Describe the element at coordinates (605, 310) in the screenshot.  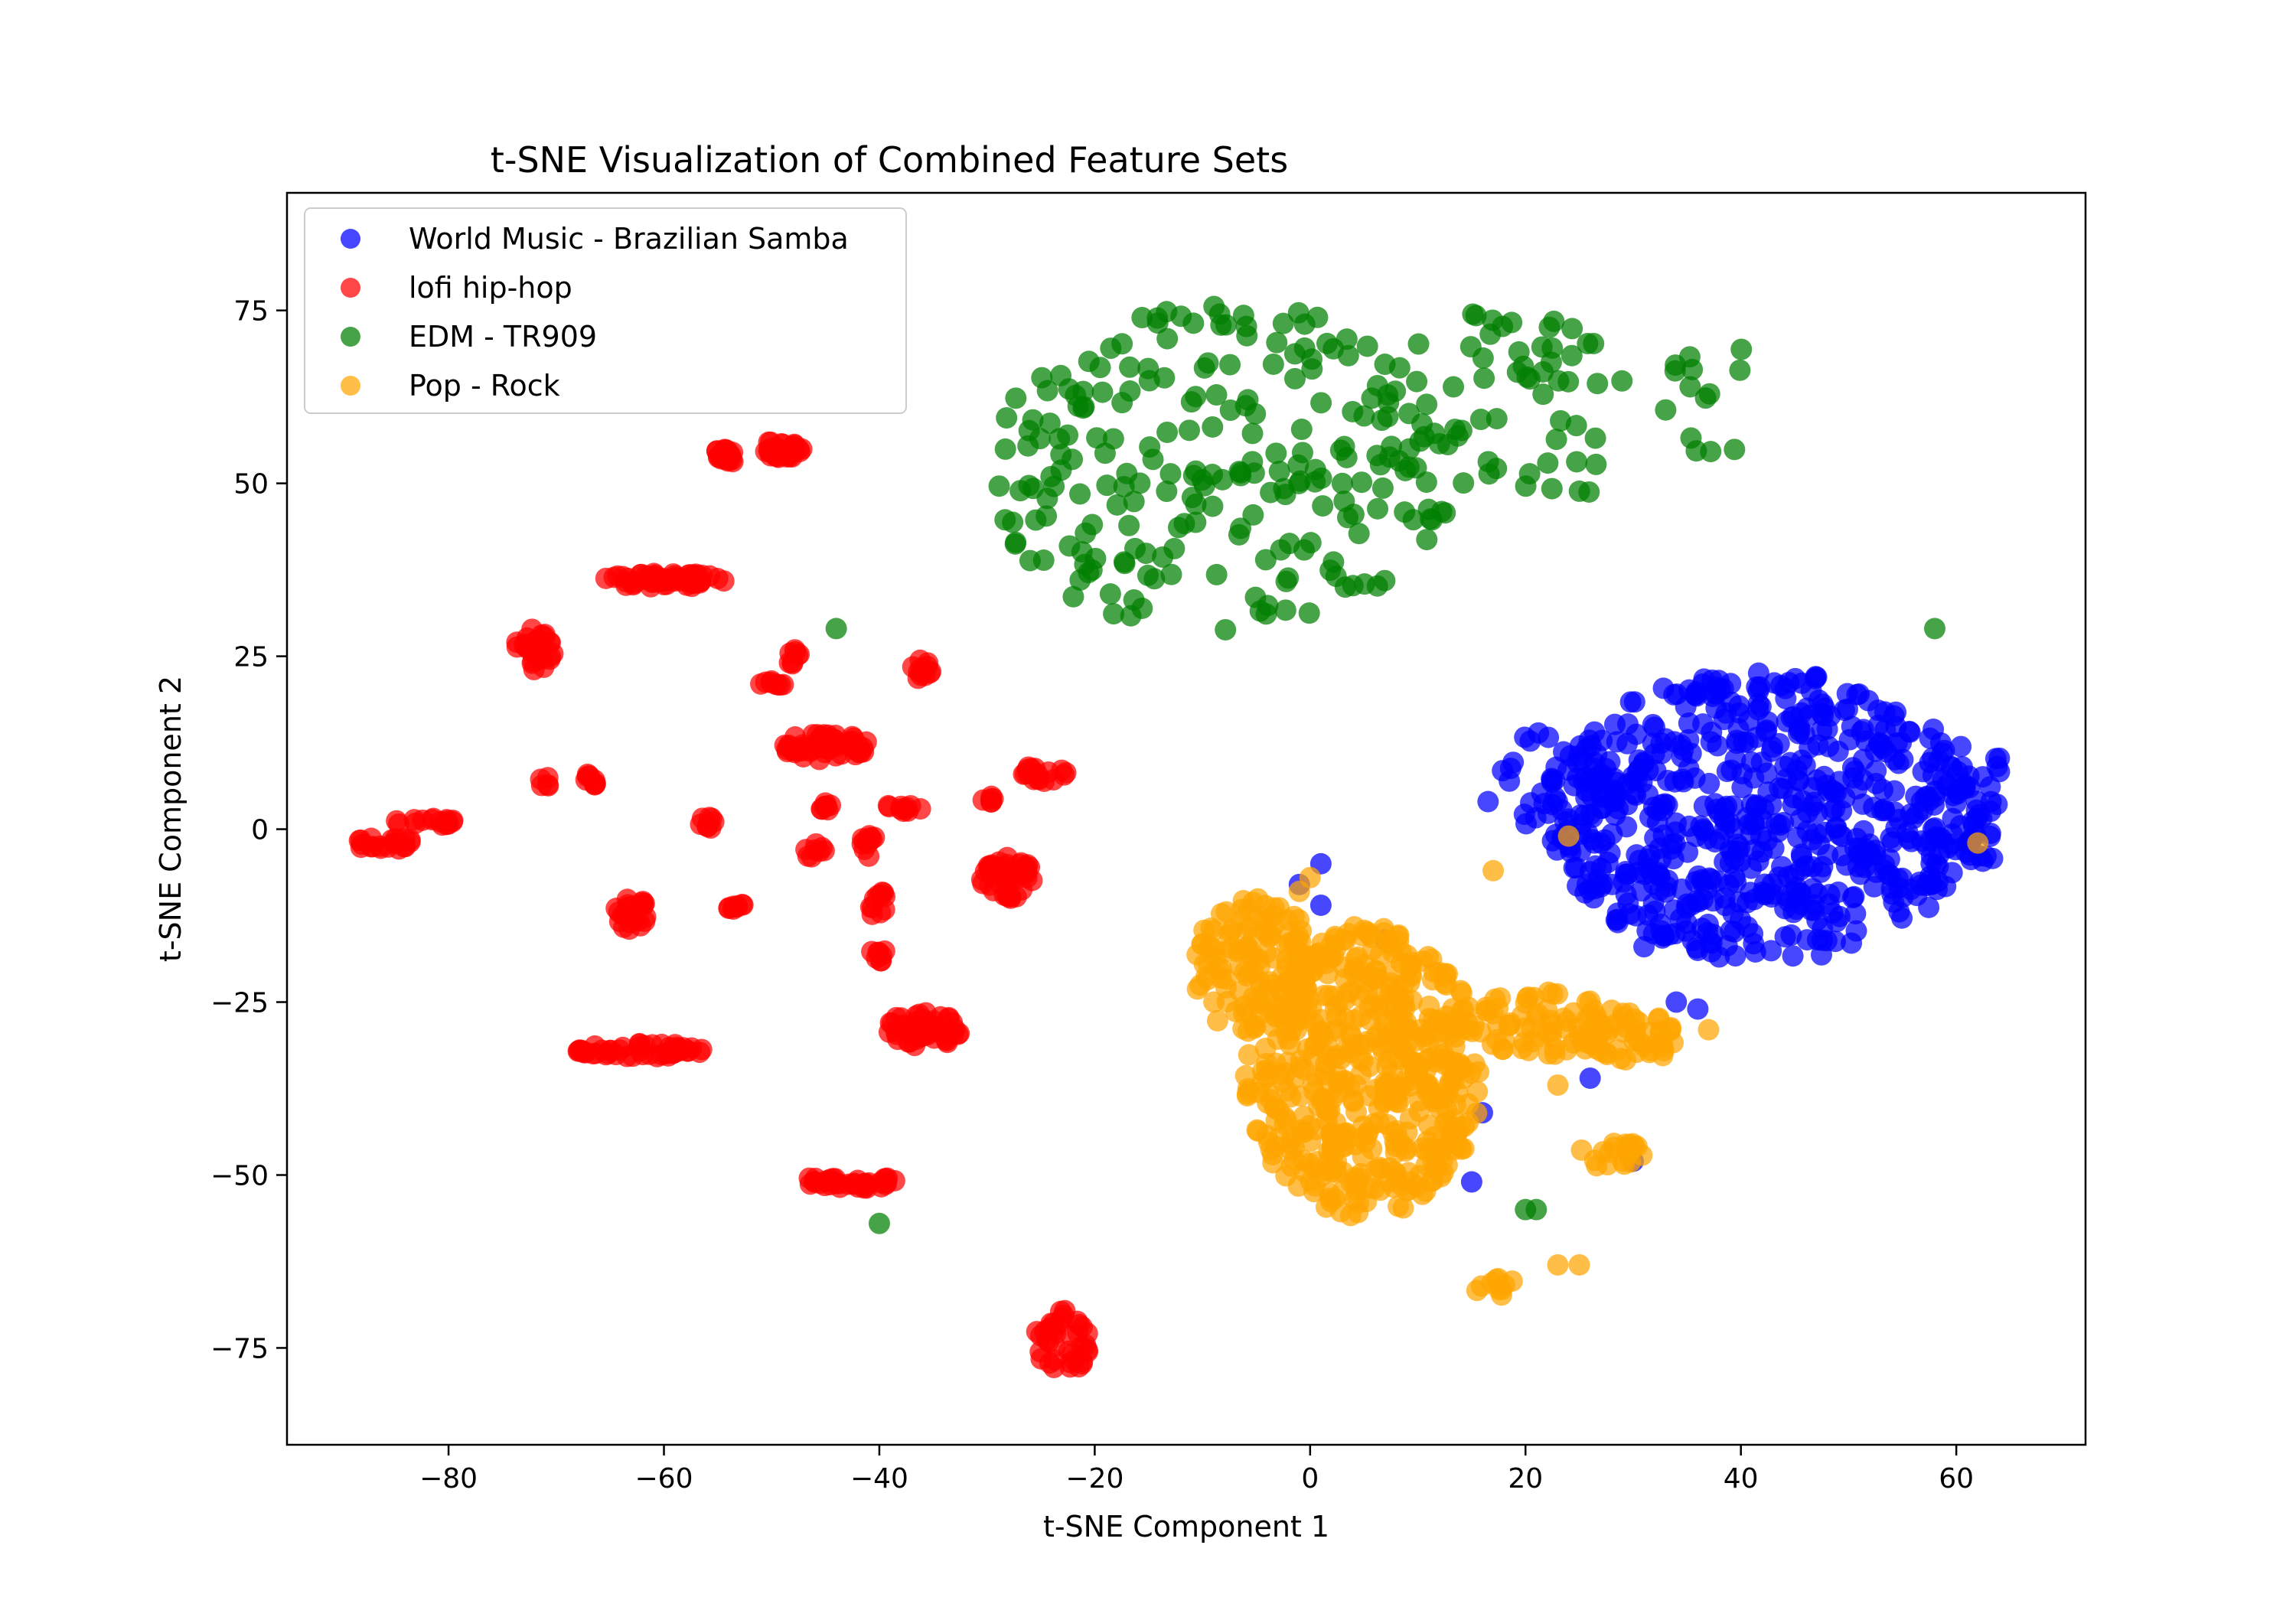
I see `legend-box` at that location.